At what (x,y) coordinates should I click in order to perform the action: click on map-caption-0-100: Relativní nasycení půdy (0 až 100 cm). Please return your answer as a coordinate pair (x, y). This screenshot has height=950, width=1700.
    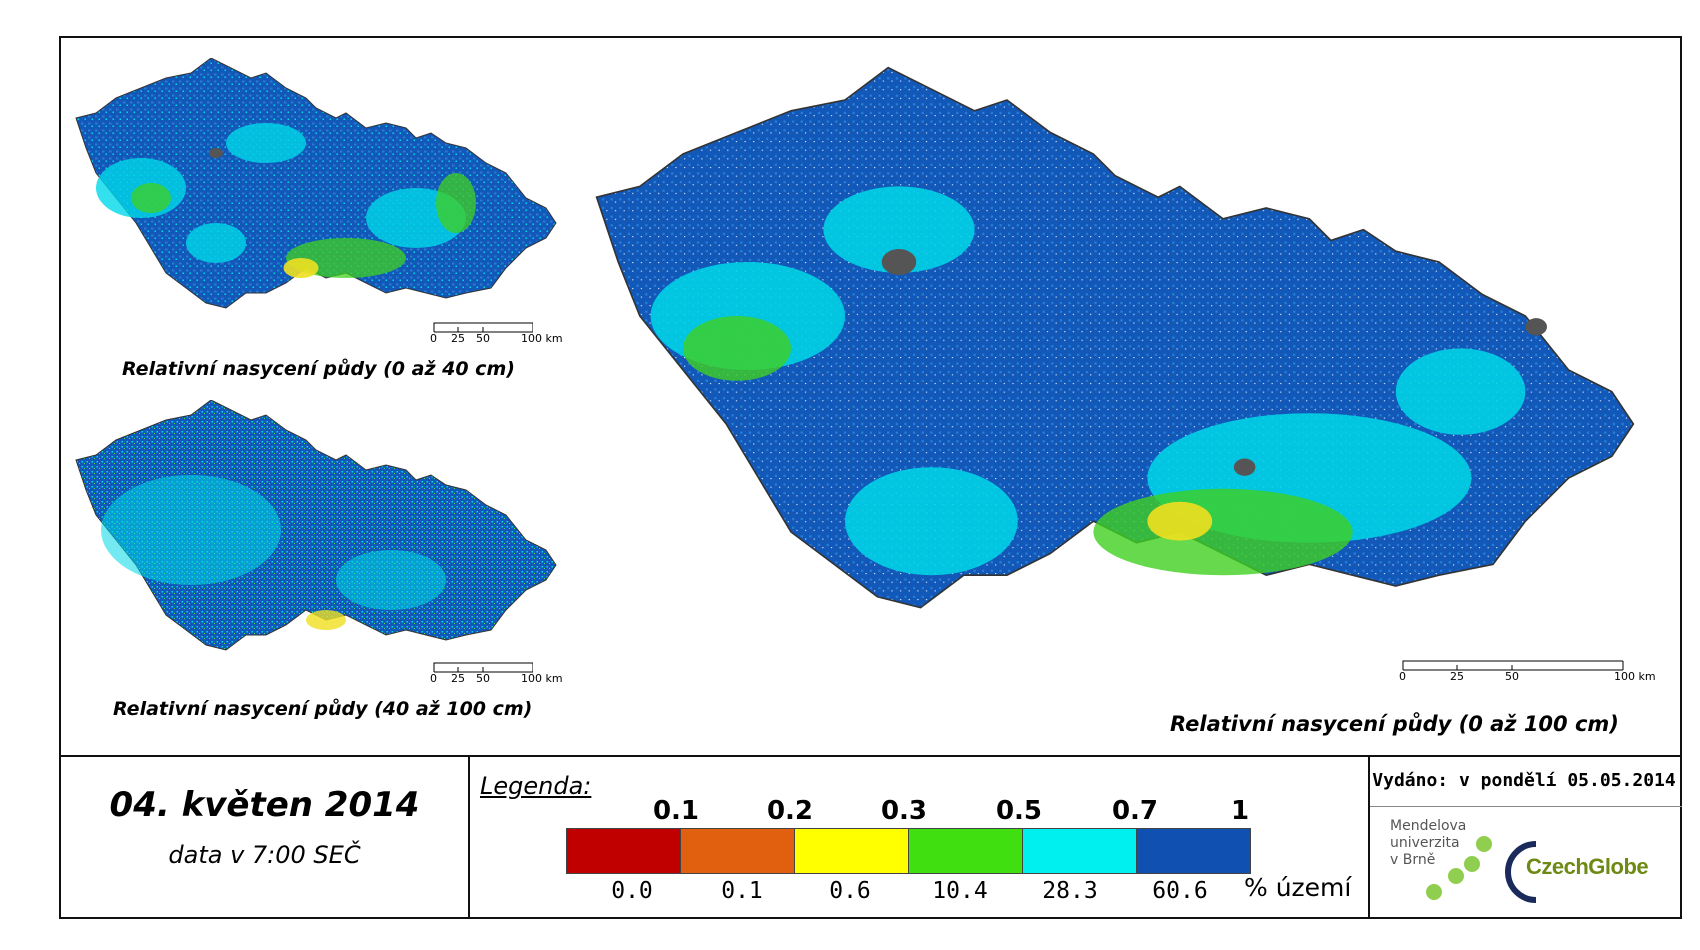
    Looking at the image, I should click on (1394, 724).